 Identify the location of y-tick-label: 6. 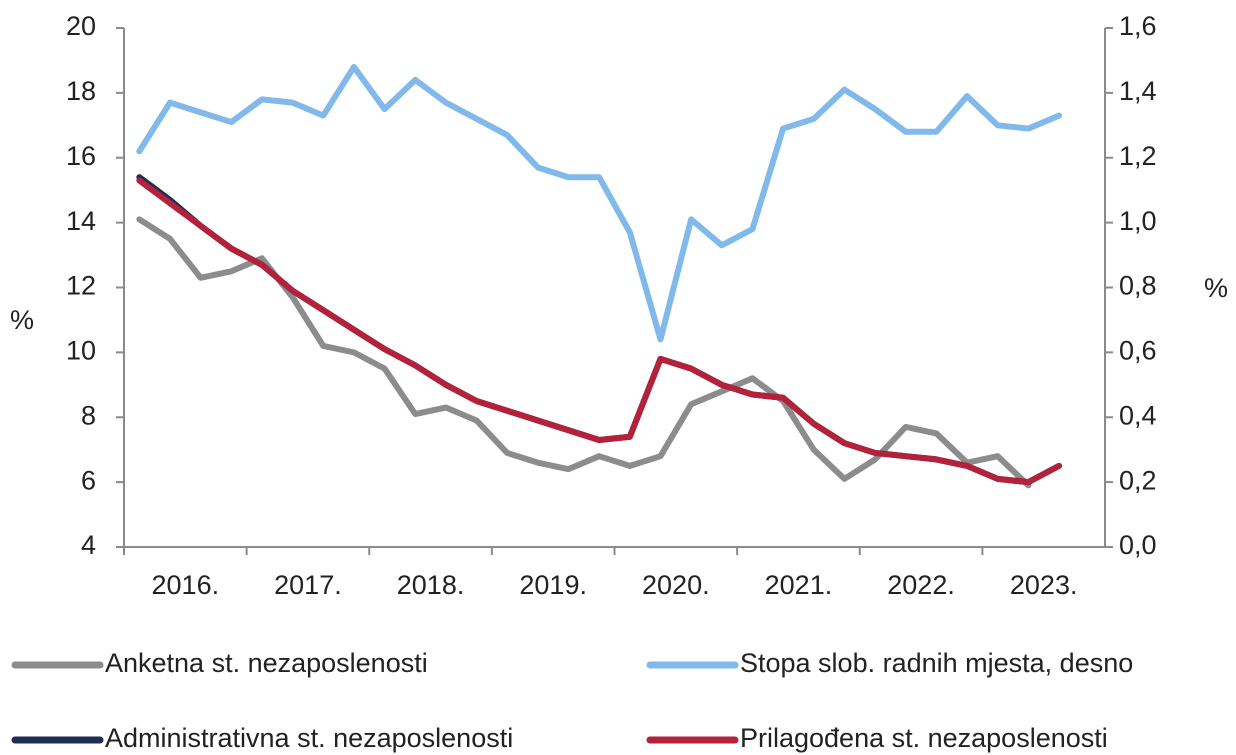
(88, 480).